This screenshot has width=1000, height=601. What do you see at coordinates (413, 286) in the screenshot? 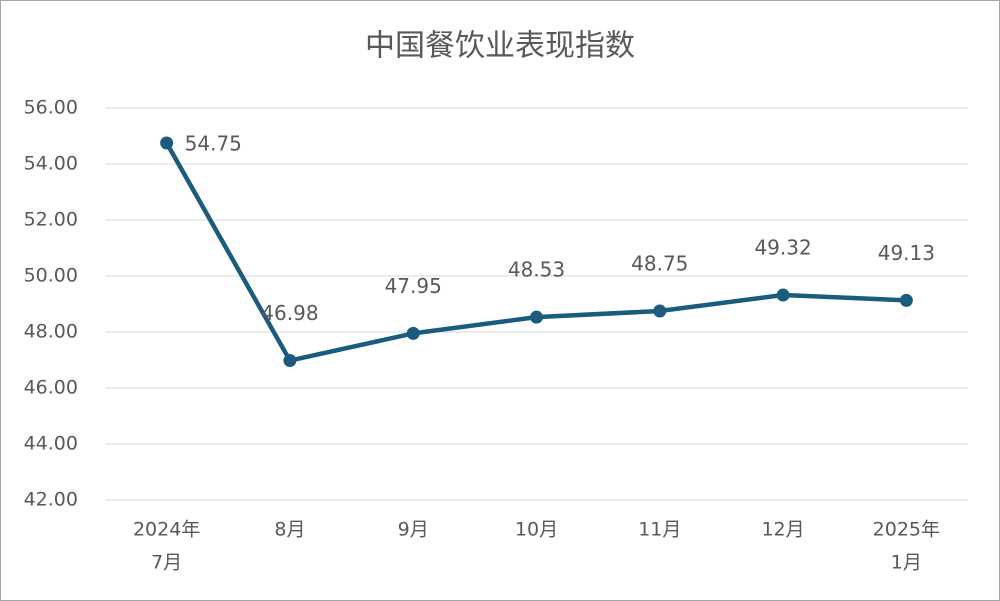
I see `data-label: 47.95` at bounding box center [413, 286].